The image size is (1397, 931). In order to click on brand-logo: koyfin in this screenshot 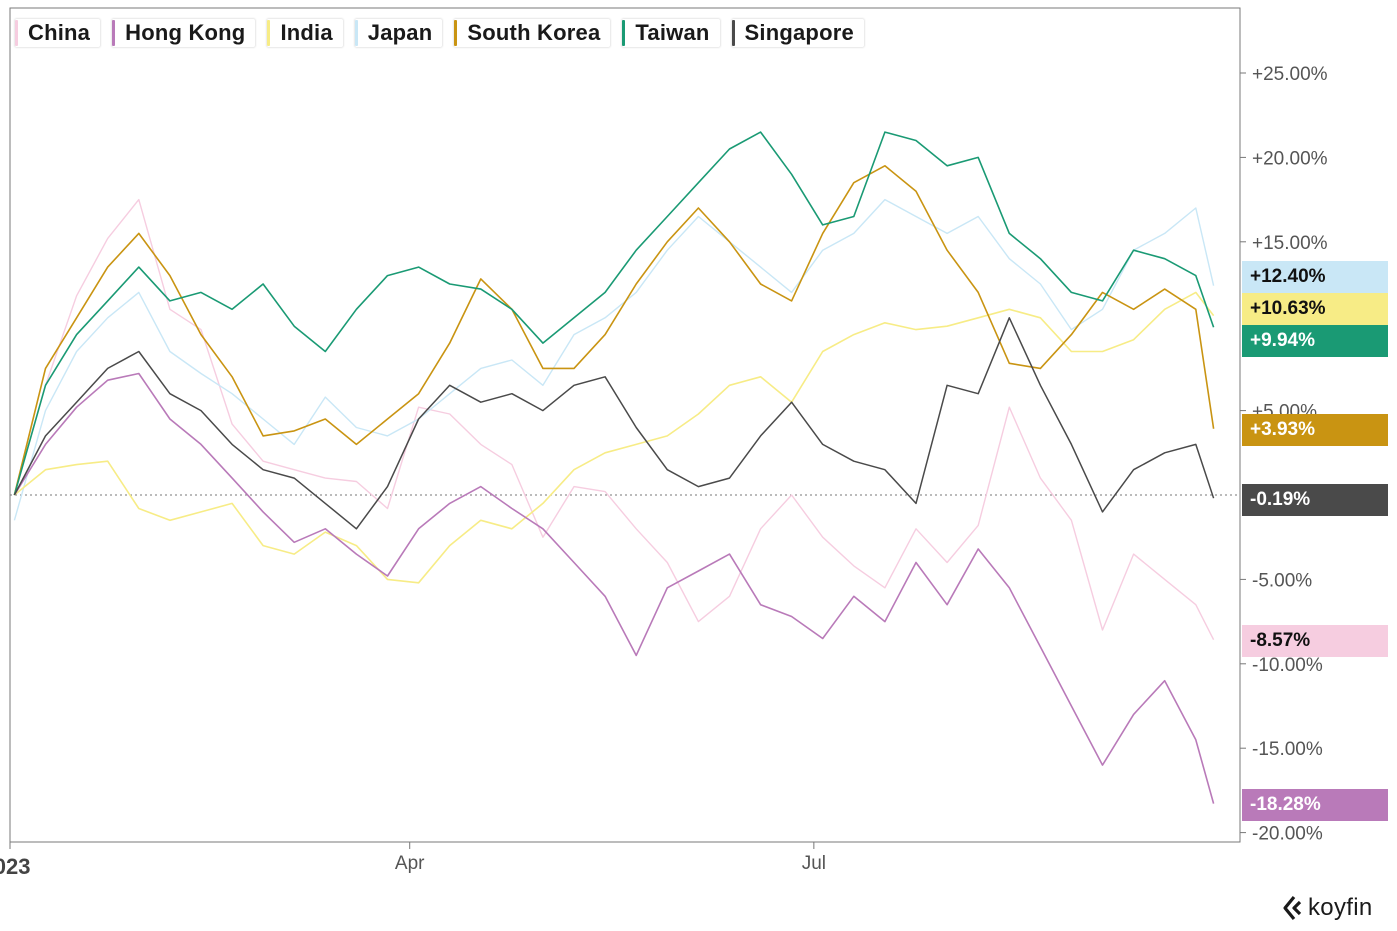, I will do `click(1327, 908)`.